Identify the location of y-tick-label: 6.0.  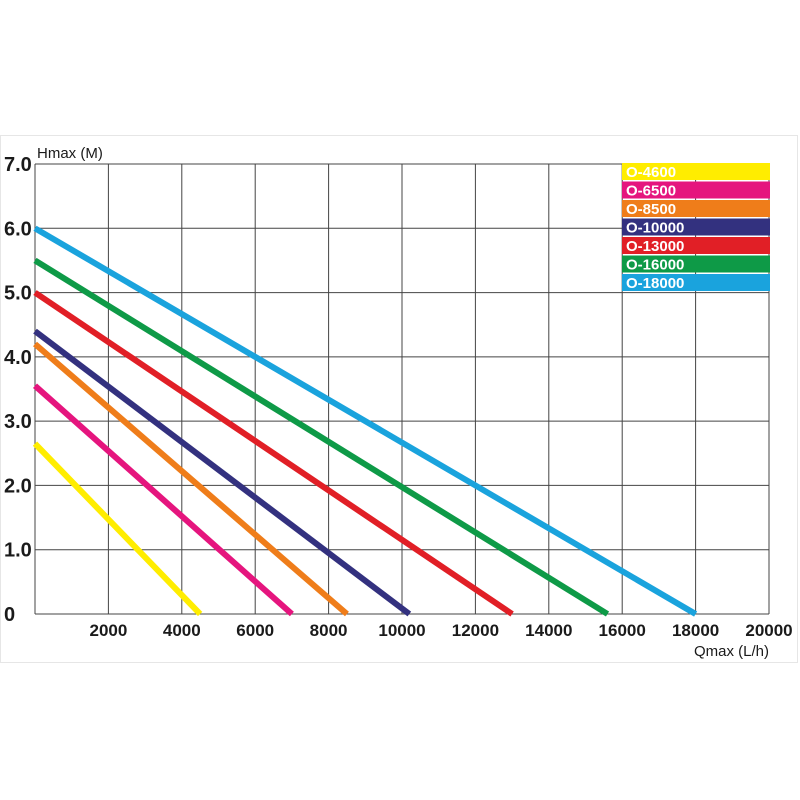
(18, 229).